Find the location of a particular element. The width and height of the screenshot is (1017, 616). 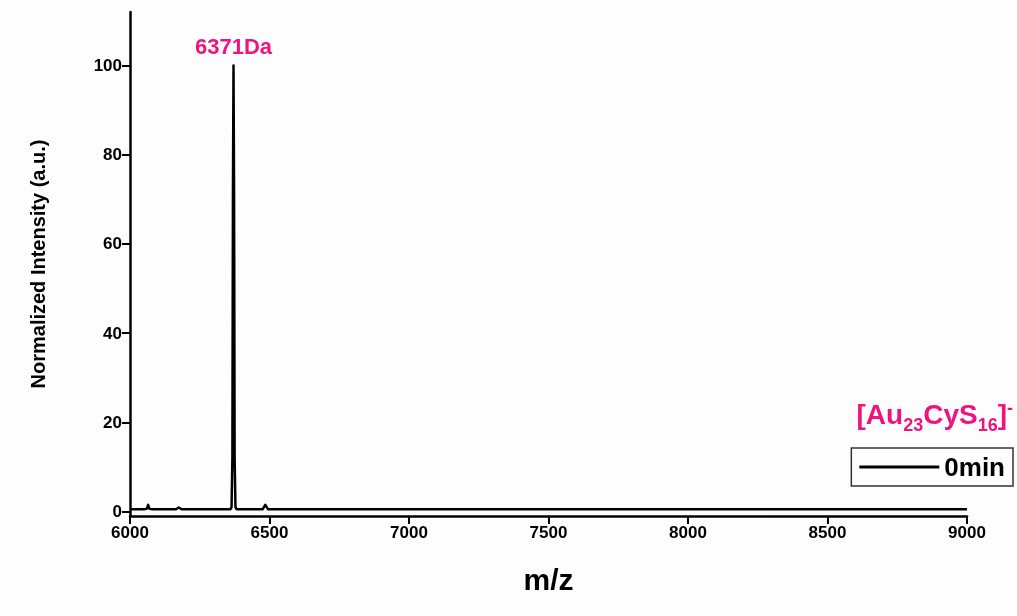

x-tick-label: 6000 is located at coordinates (130, 532).